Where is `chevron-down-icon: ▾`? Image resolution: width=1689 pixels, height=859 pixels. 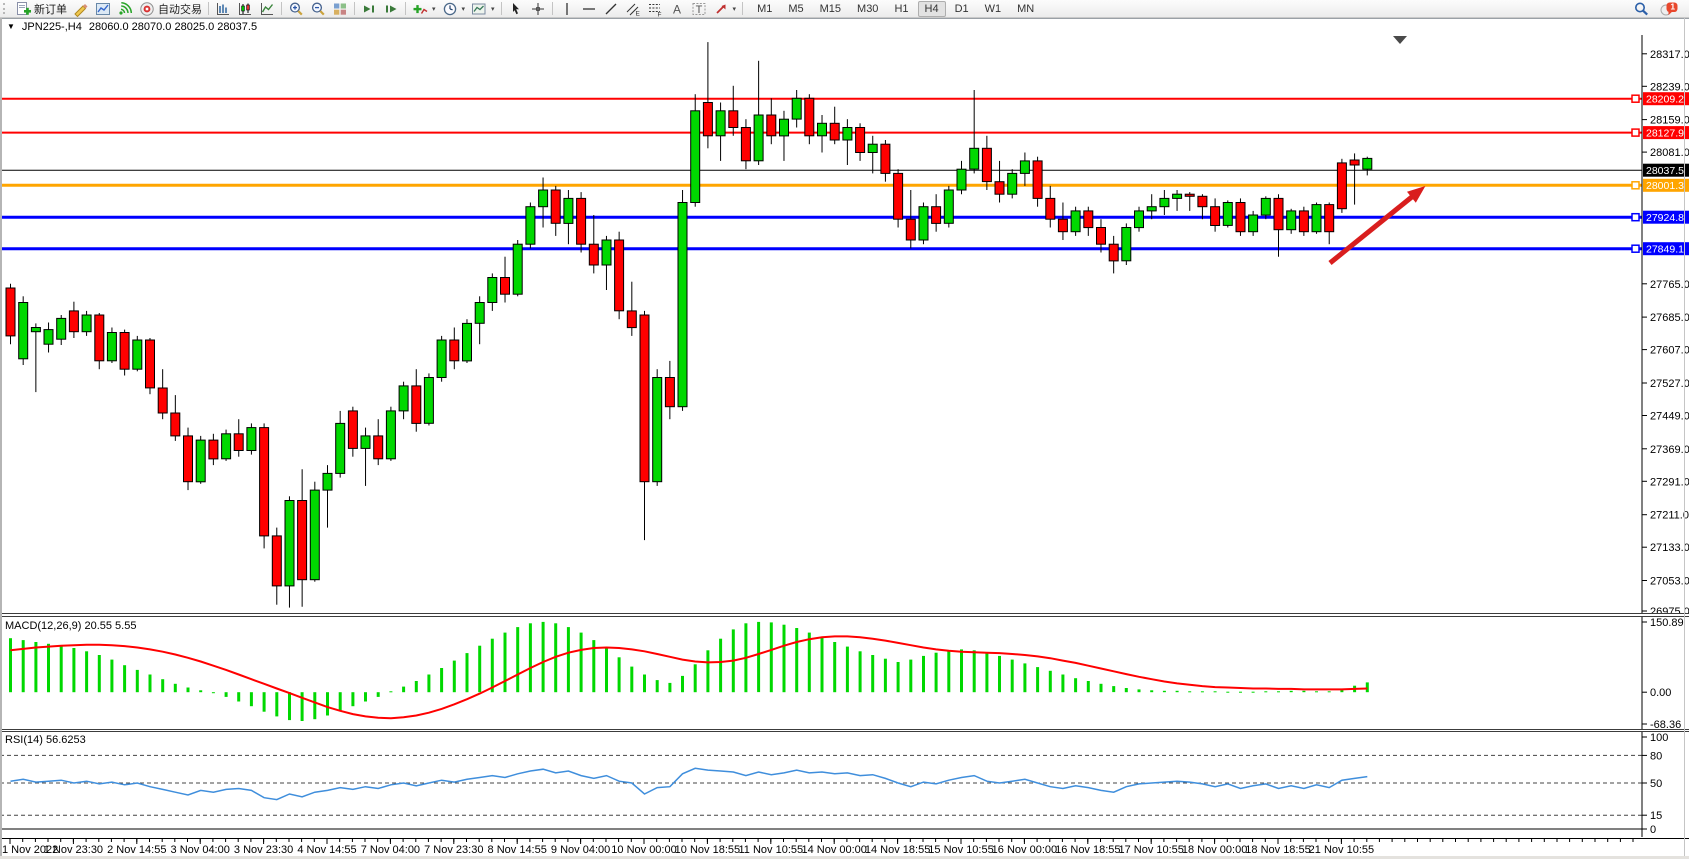 chevron-down-icon: ▾ is located at coordinates (734, 9).